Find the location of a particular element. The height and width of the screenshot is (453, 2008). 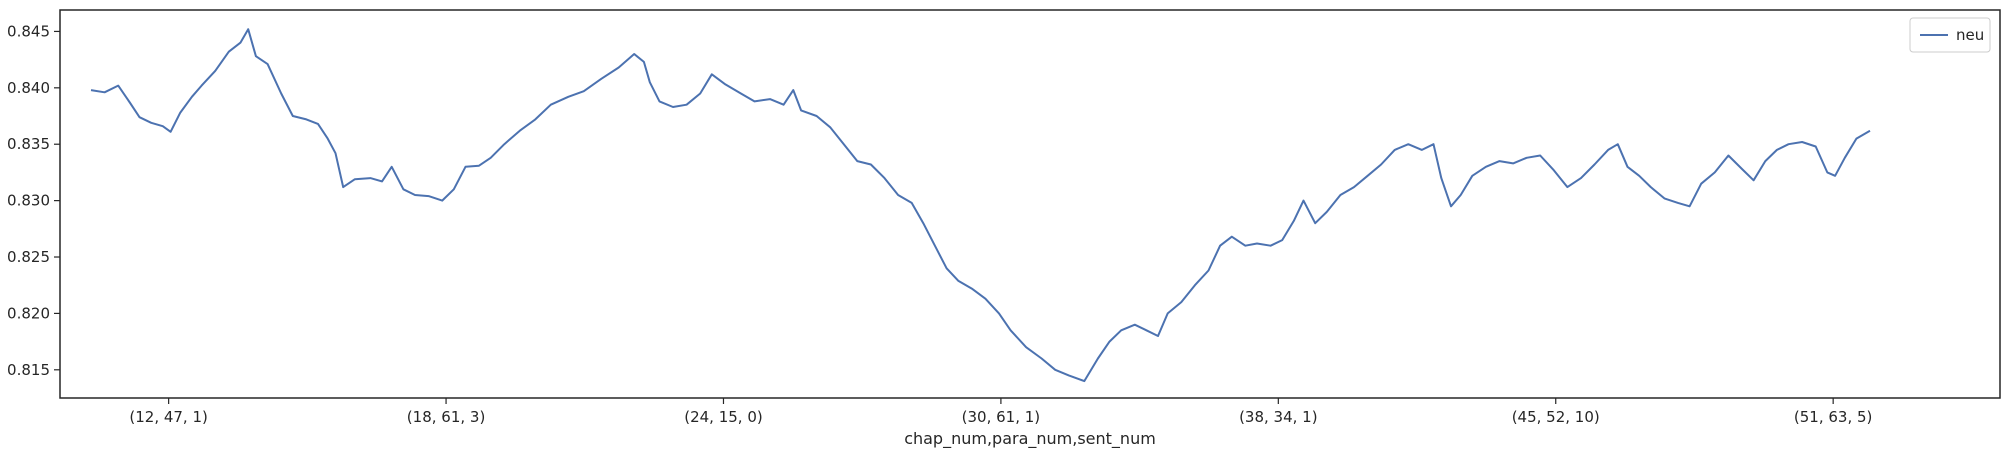

y-axis: 0.815 0.820 0.825 0.830 0.835 0.840 0.845 is located at coordinates (33, 200).